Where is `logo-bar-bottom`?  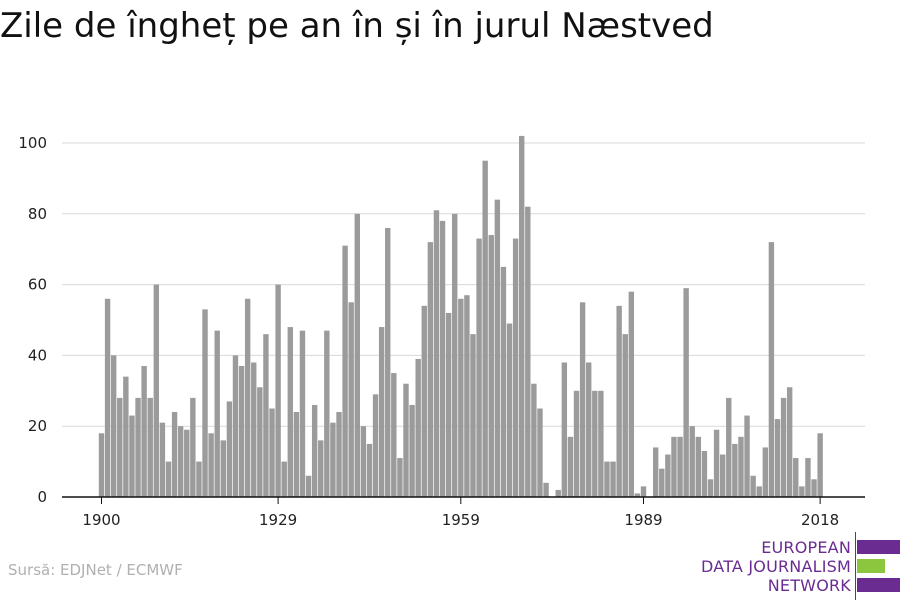
logo-bar-bottom is located at coordinates (878, 585).